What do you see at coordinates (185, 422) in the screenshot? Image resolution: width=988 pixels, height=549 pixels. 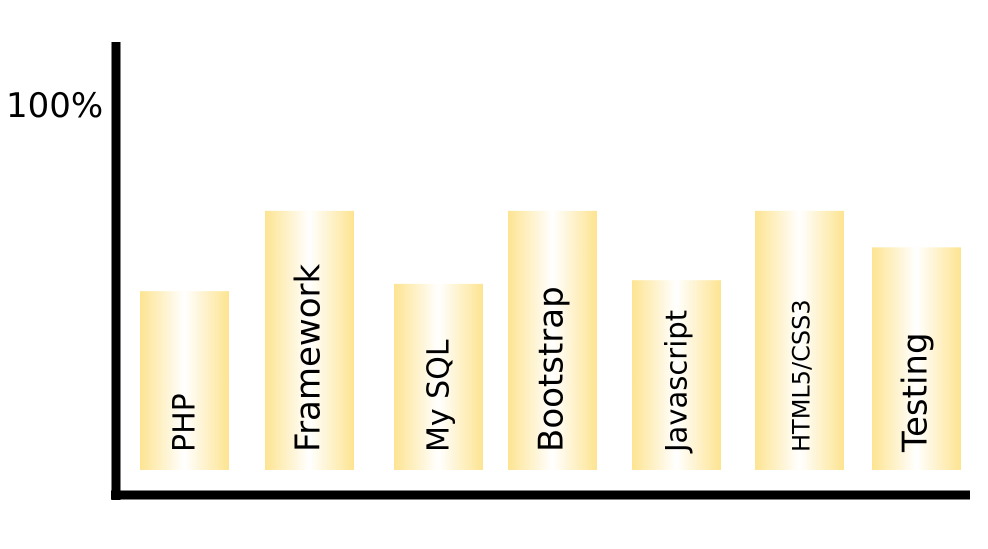 I see `bar-label-php: PHP` at bounding box center [185, 422].